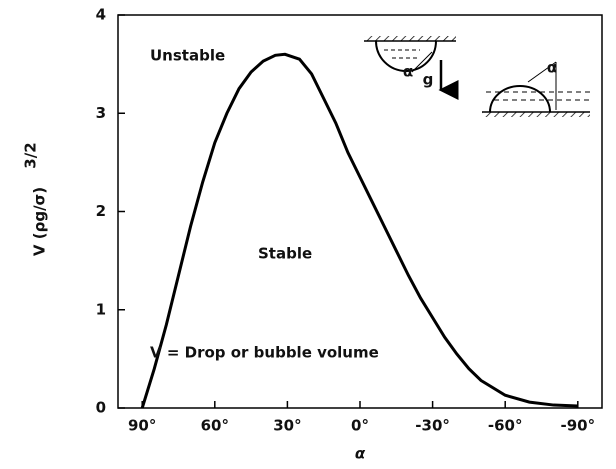 This screenshot has width=616, height=469. I want to click on drop, so click(406, 56).